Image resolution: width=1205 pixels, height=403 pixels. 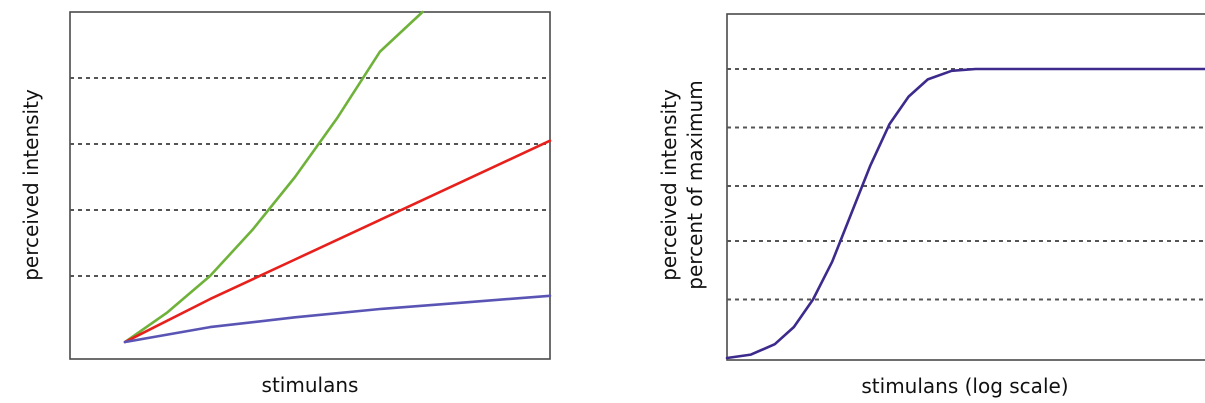 What do you see at coordinates (964, 386) in the screenshot?
I see `log-scale-chart-x-axis-label: stimulans (log scale)` at bounding box center [964, 386].